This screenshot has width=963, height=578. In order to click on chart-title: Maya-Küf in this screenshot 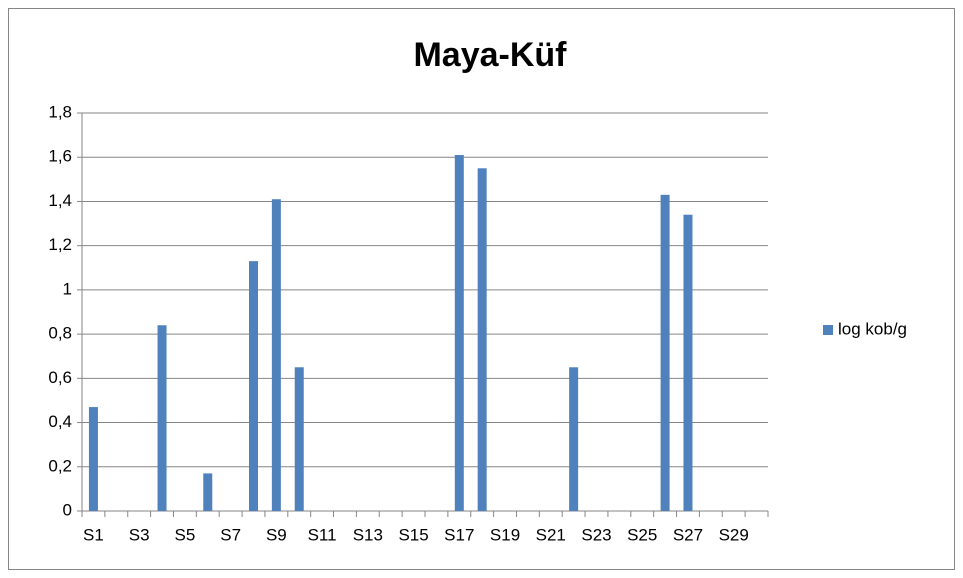, I will do `click(490, 55)`.